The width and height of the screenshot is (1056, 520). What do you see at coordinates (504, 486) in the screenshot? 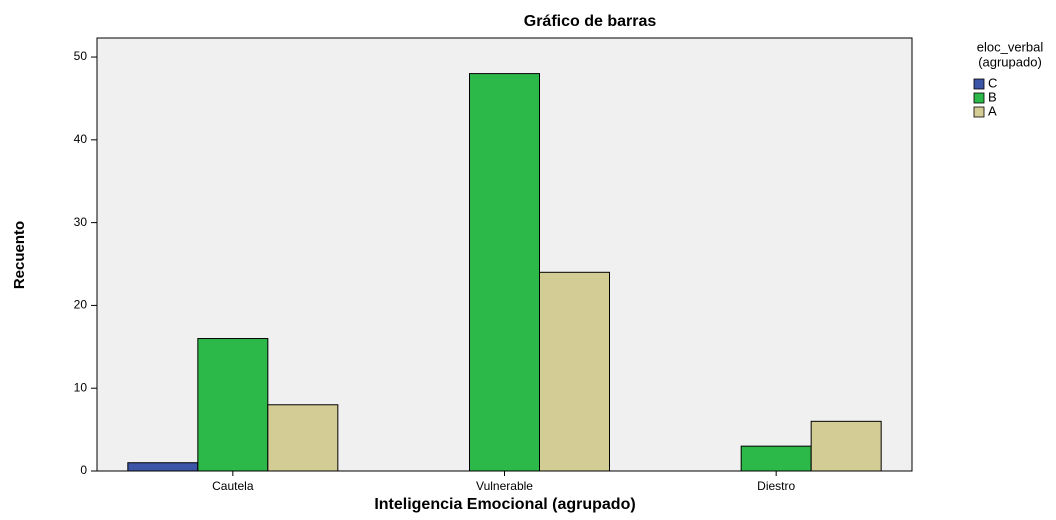
I see `x-tick-label: Vulnerable` at bounding box center [504, 486].